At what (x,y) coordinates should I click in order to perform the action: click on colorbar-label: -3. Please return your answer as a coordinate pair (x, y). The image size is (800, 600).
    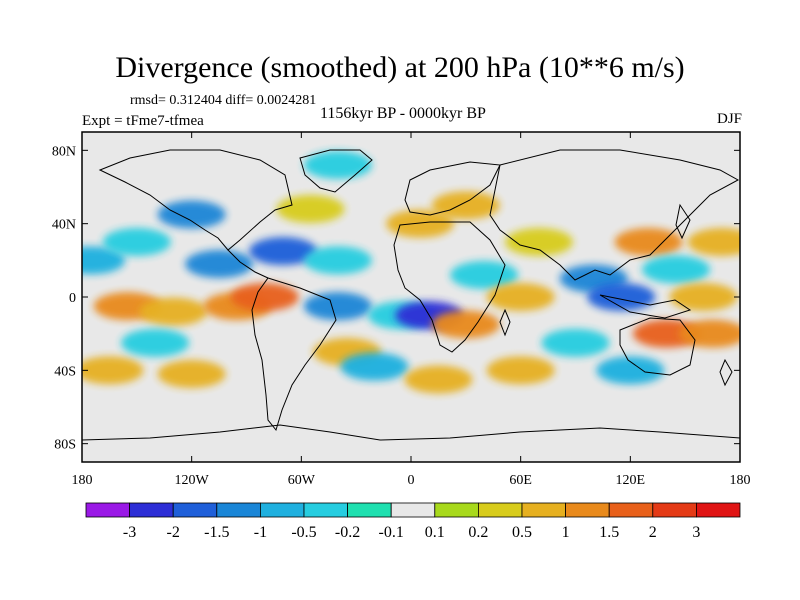
    Looking at the image, I should click on (129, 532).